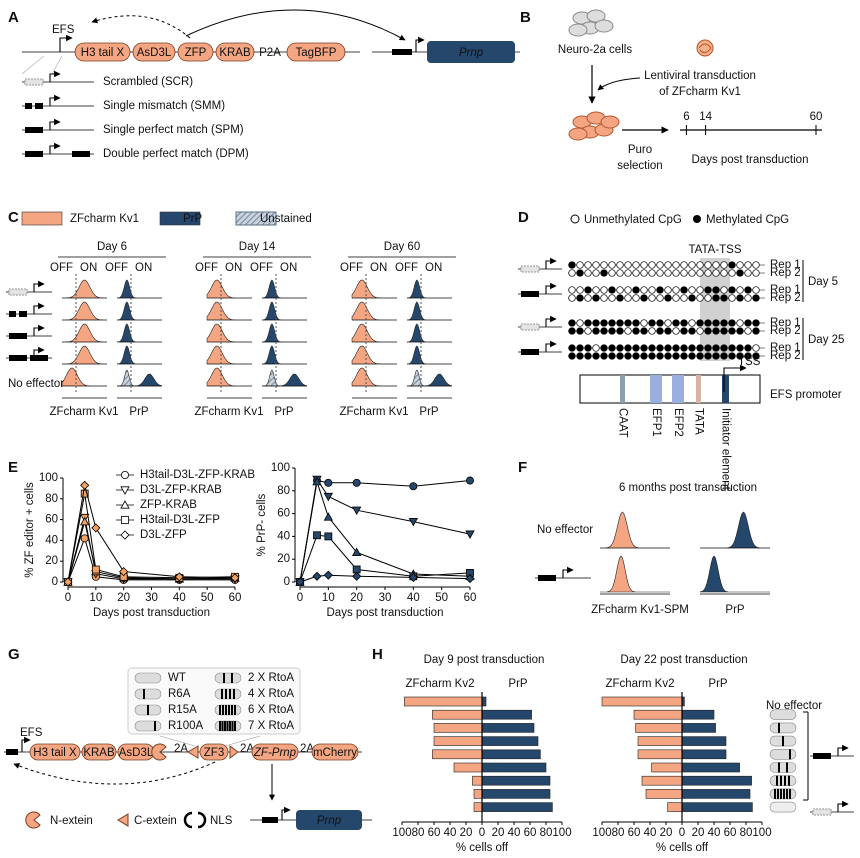  What do you see at coordinates (280, 468) in the screenshot?
I see `y-tick-label: 100` at bounding box center [280, 468].